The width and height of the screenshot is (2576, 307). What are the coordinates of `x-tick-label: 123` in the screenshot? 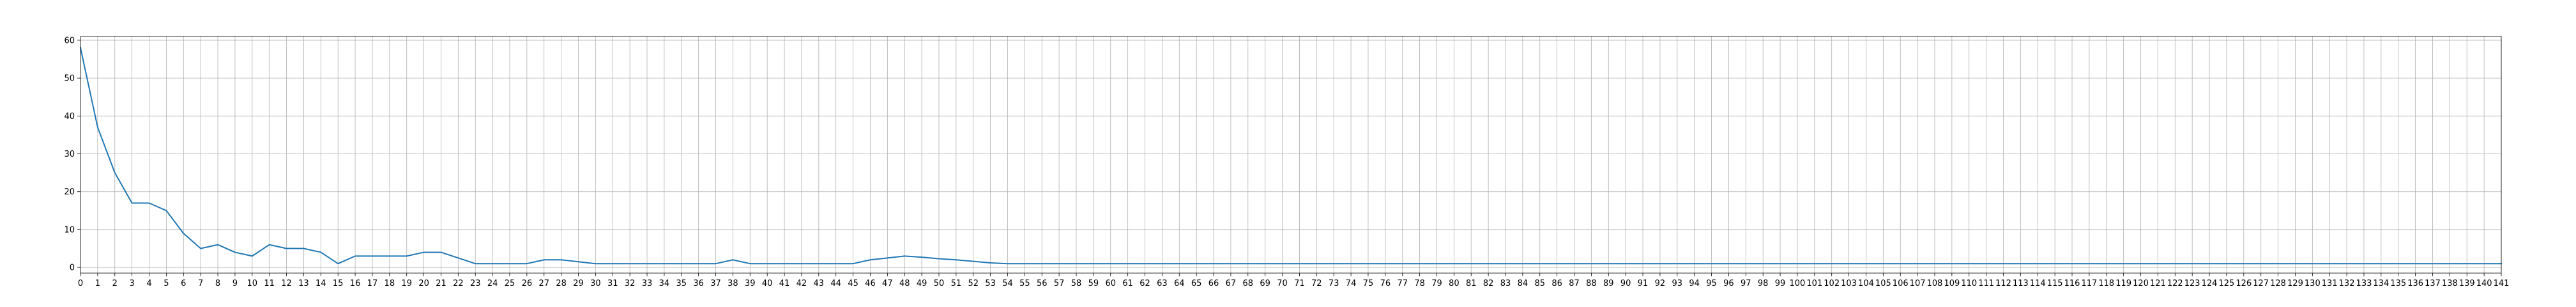 It's located at (2192, 283).